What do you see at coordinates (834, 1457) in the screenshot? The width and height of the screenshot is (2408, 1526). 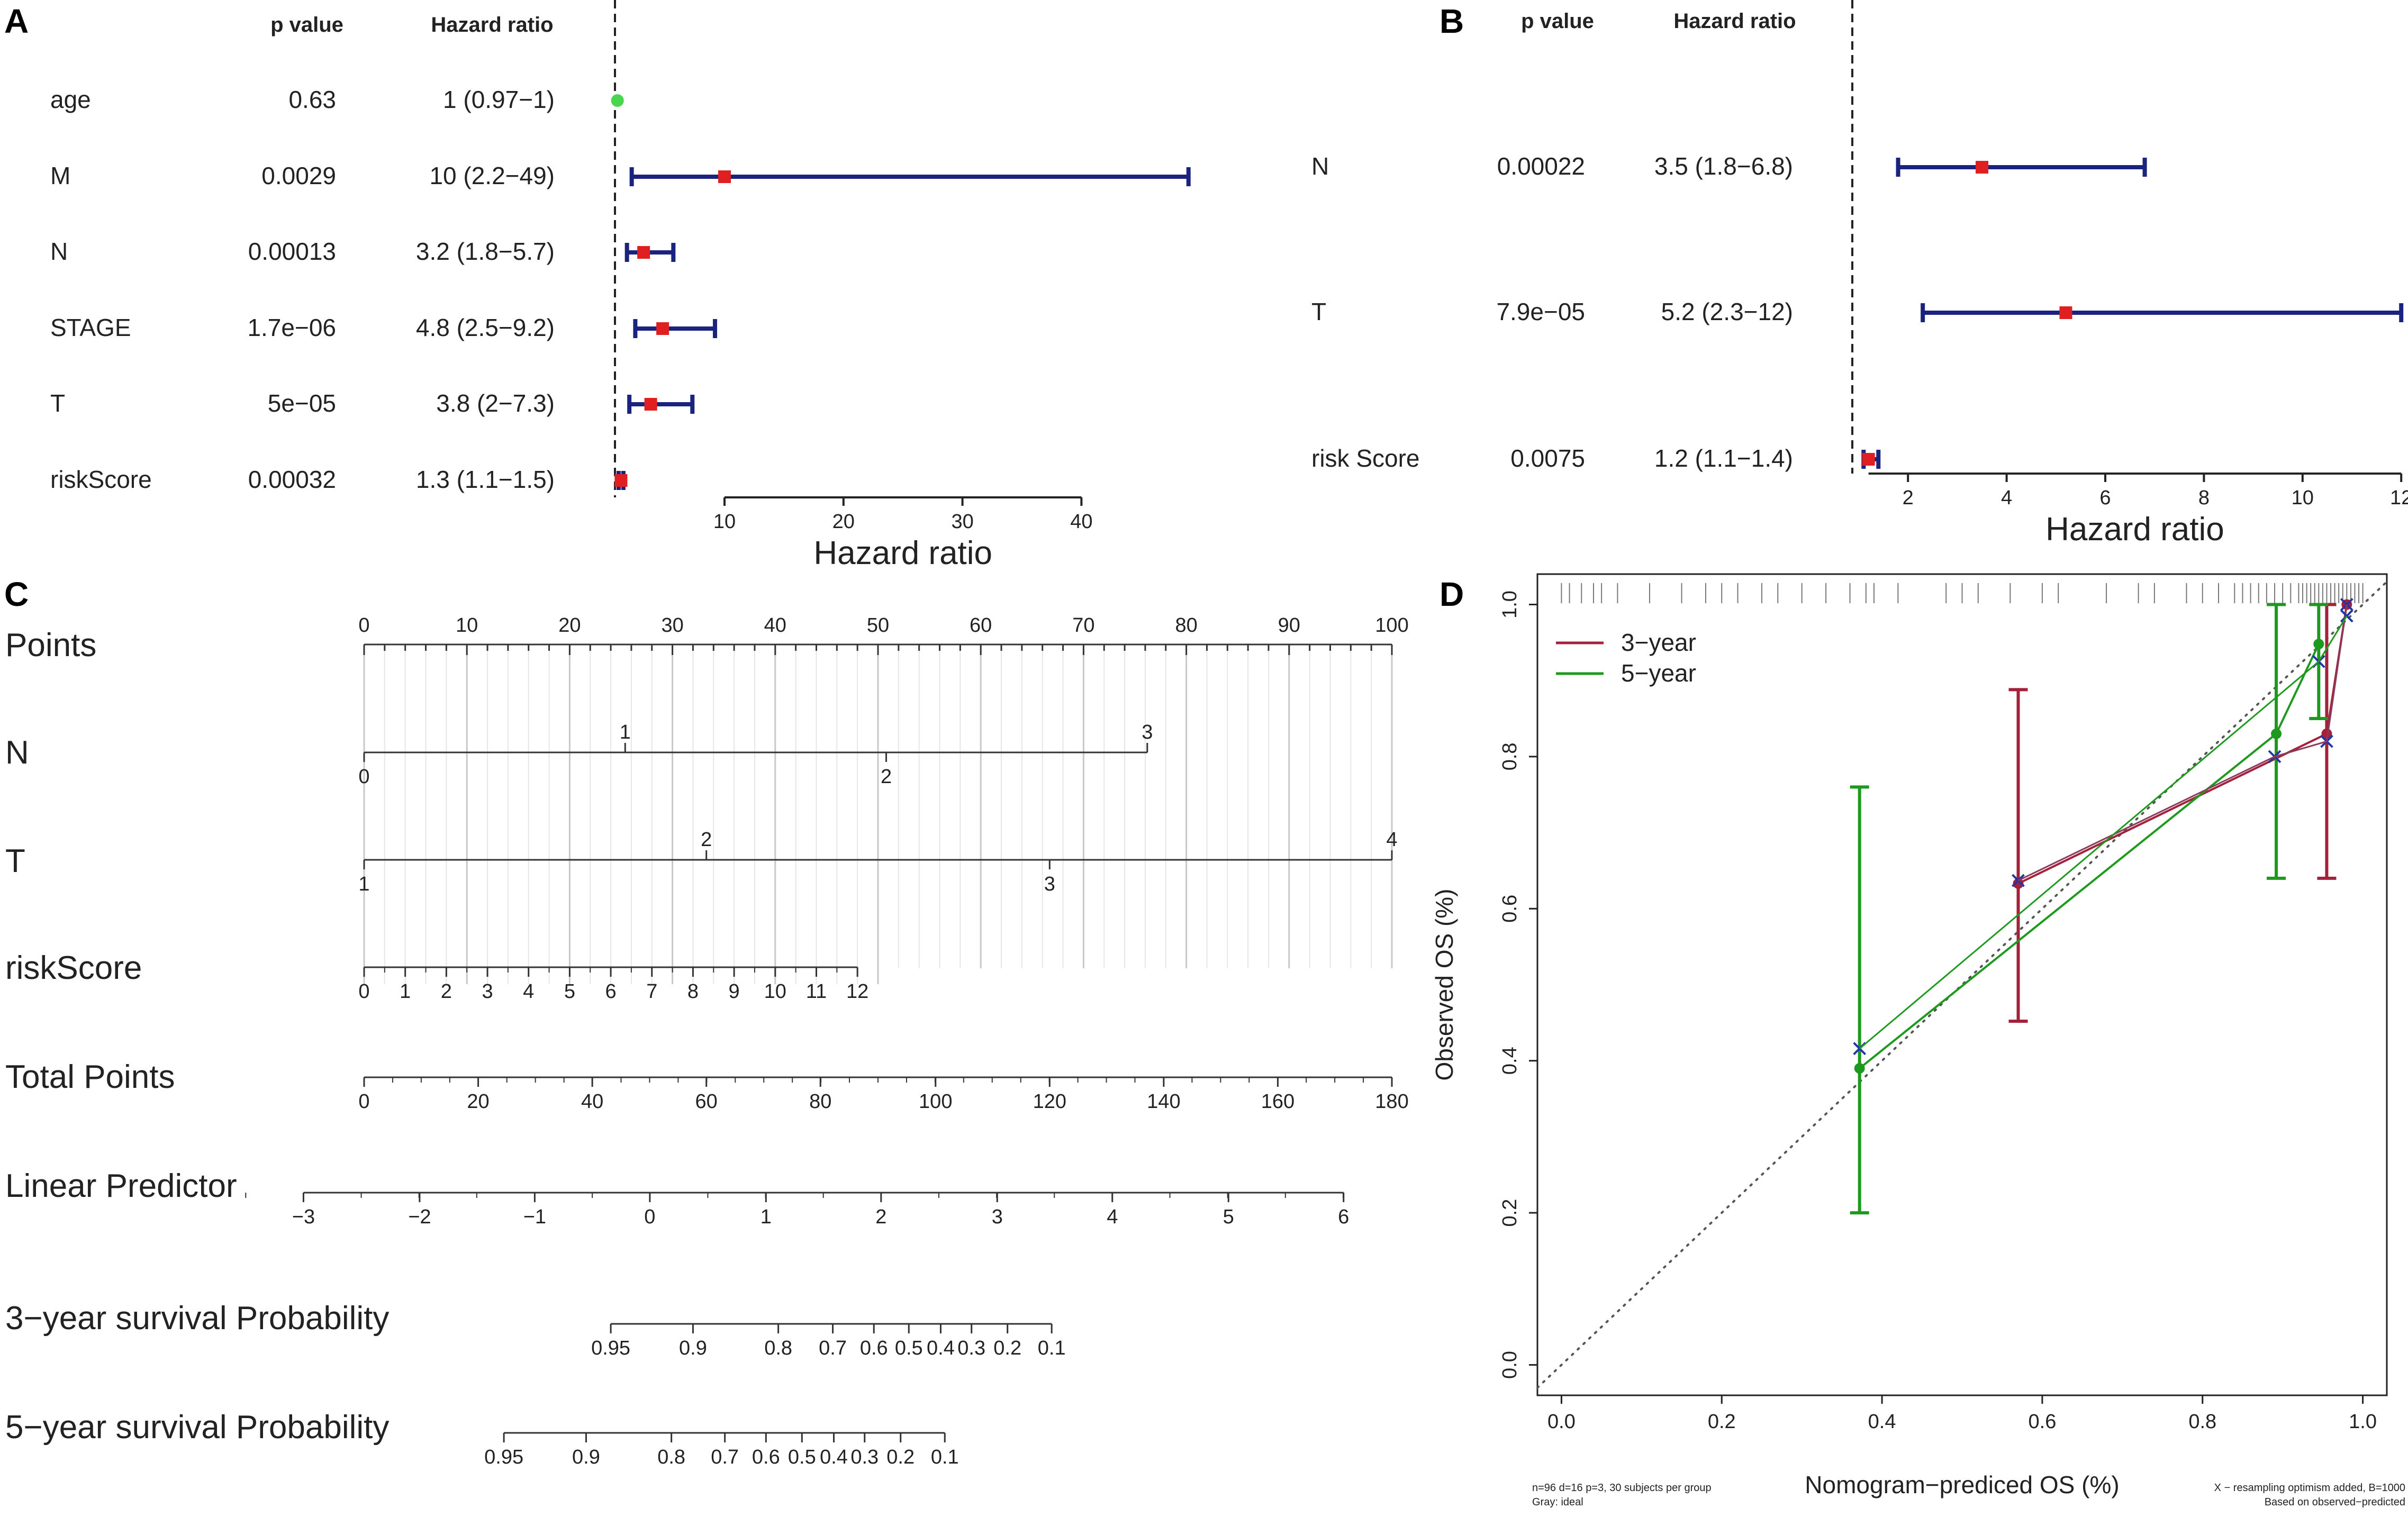 I see `tick-label: 0.4` at bounding box center [834, 1457].